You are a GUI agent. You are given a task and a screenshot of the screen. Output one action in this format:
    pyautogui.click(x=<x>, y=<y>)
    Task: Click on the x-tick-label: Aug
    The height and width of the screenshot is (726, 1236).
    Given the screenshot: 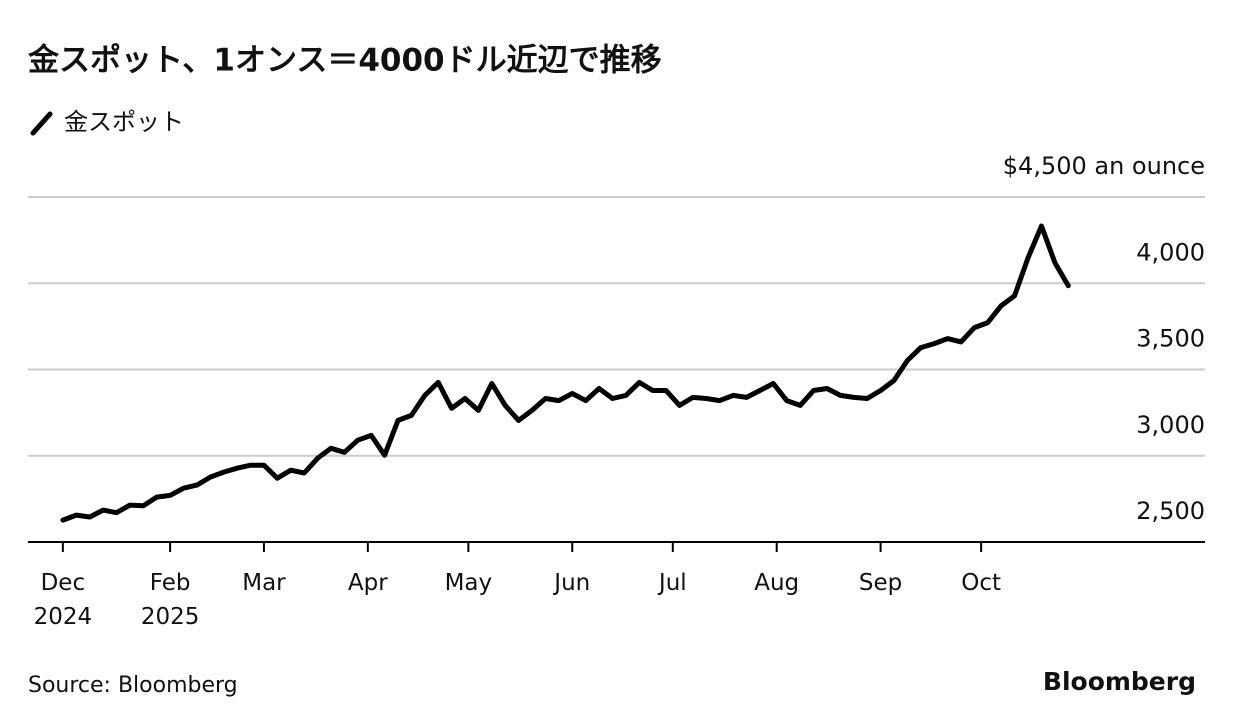 What is the action you would take?
    pyautogui.click(x=777, y=583)
    